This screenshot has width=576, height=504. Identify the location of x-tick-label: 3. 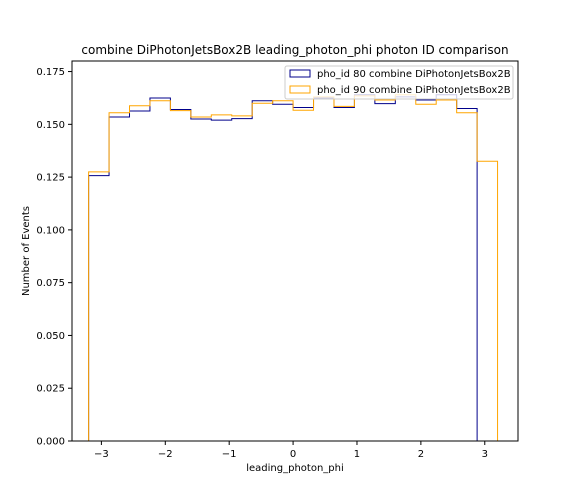
(485, 454).